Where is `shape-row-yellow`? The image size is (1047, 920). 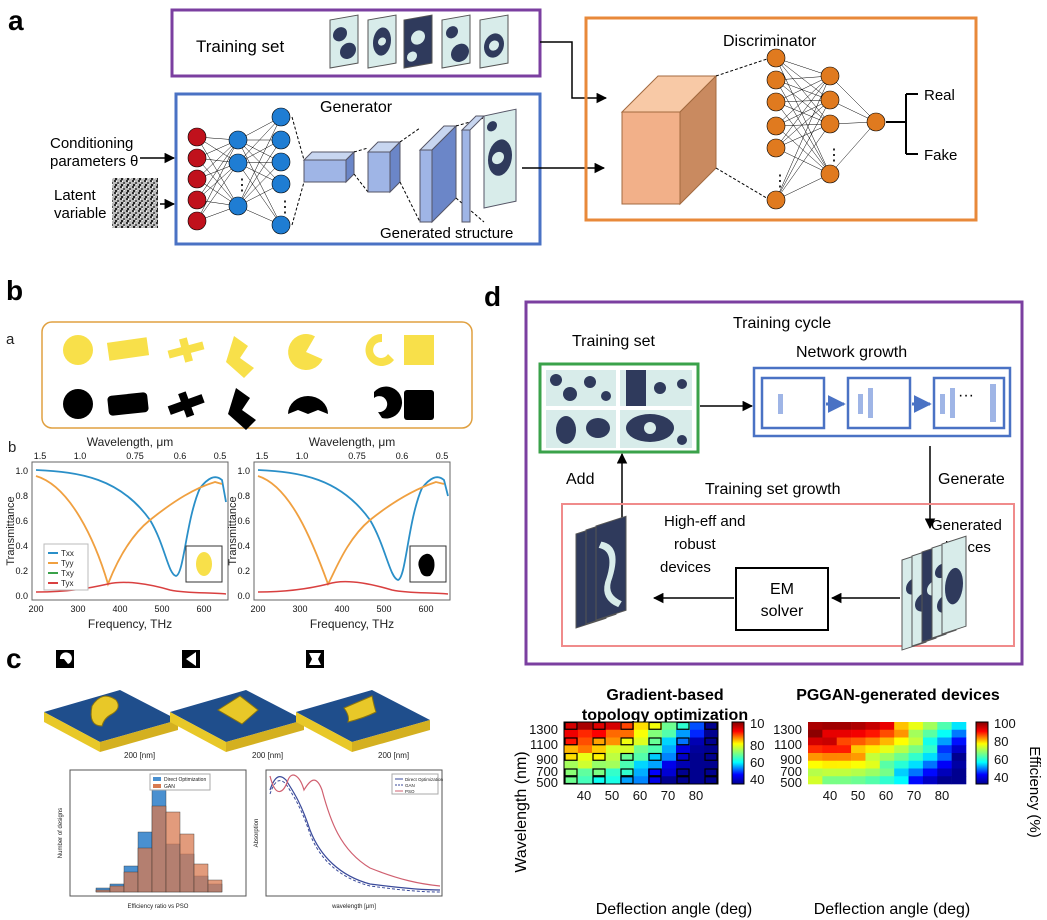 shape-row-yellow is located at coordinates (248, 355).